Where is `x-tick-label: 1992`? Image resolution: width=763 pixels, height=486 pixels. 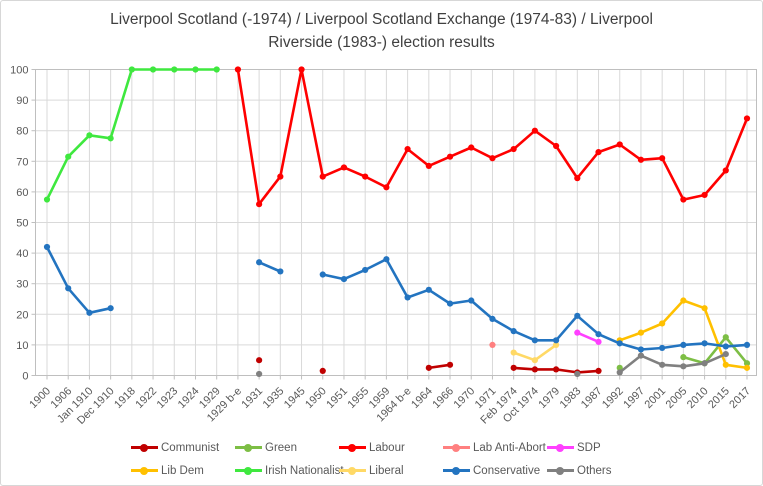
x-tick-label: 1992 is located at coordinates (613, 398).